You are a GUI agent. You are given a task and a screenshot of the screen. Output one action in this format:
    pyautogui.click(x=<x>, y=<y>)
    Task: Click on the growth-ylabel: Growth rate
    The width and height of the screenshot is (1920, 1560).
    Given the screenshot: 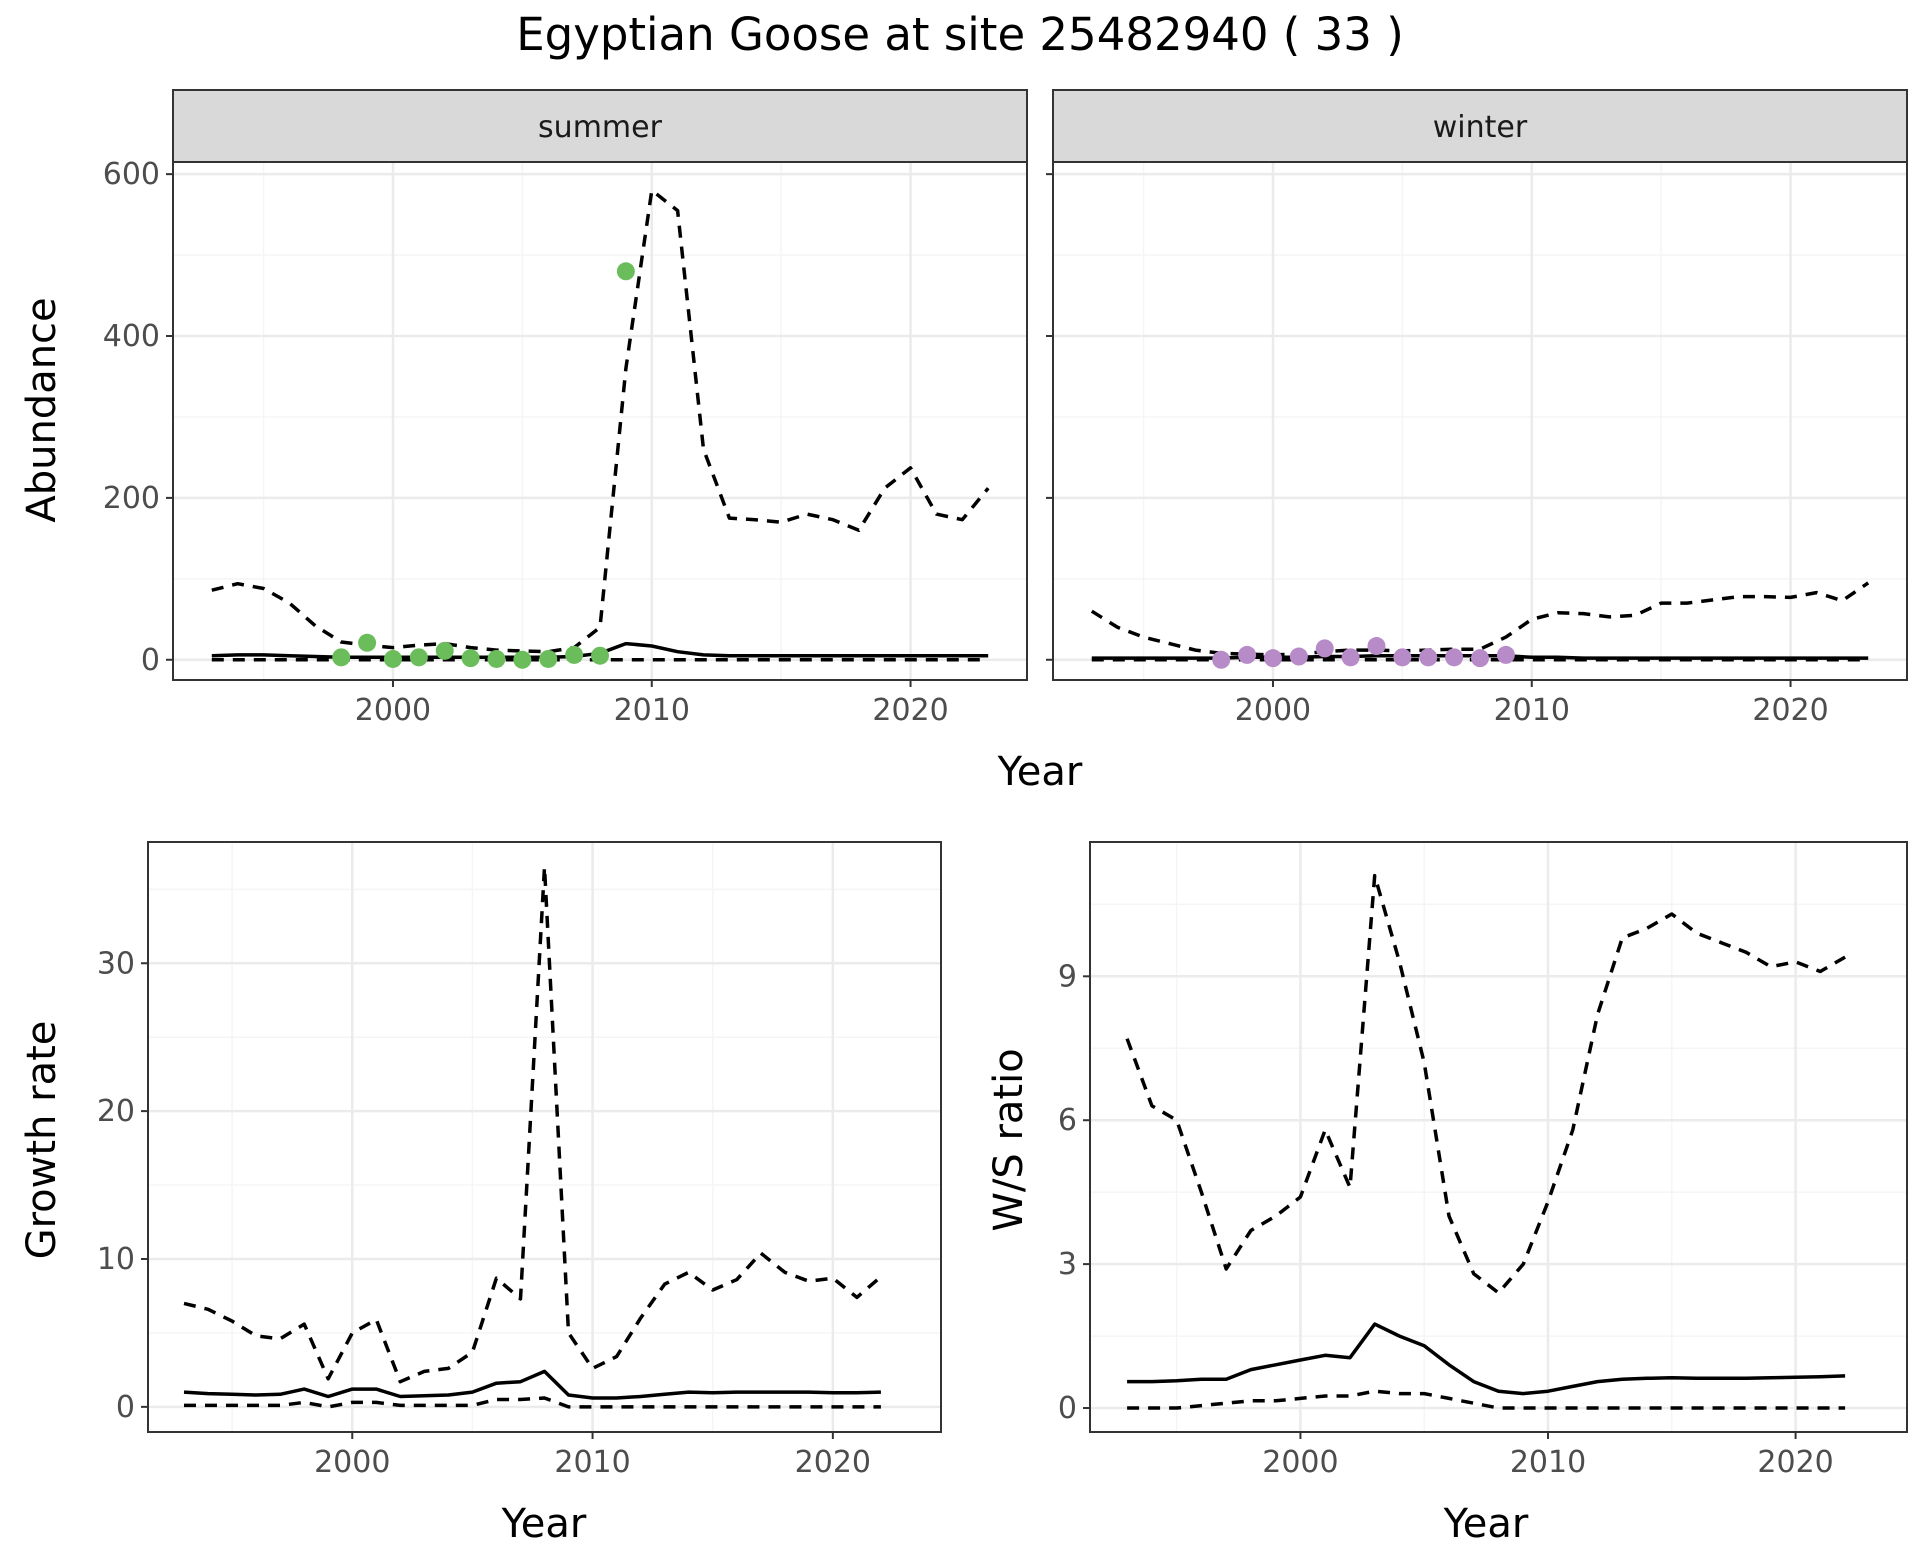 What is the action you would take?
    pyautogui.click(x=42, y=1140)
    